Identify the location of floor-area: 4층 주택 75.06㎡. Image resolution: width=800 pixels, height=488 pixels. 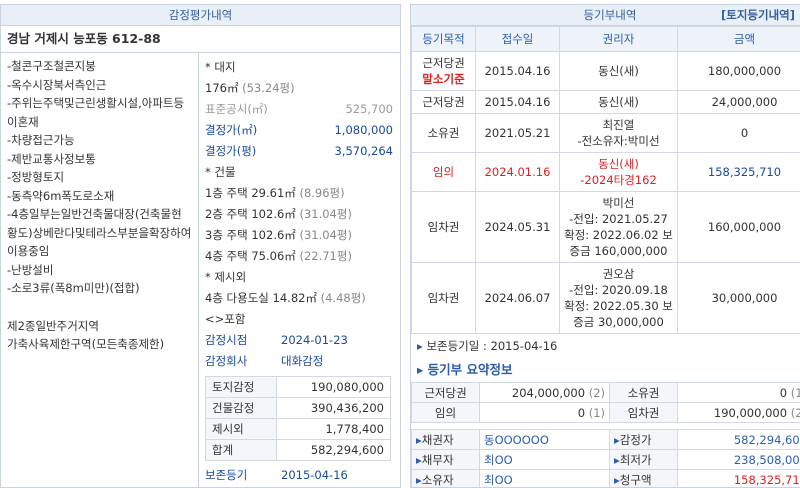
(250, 256).